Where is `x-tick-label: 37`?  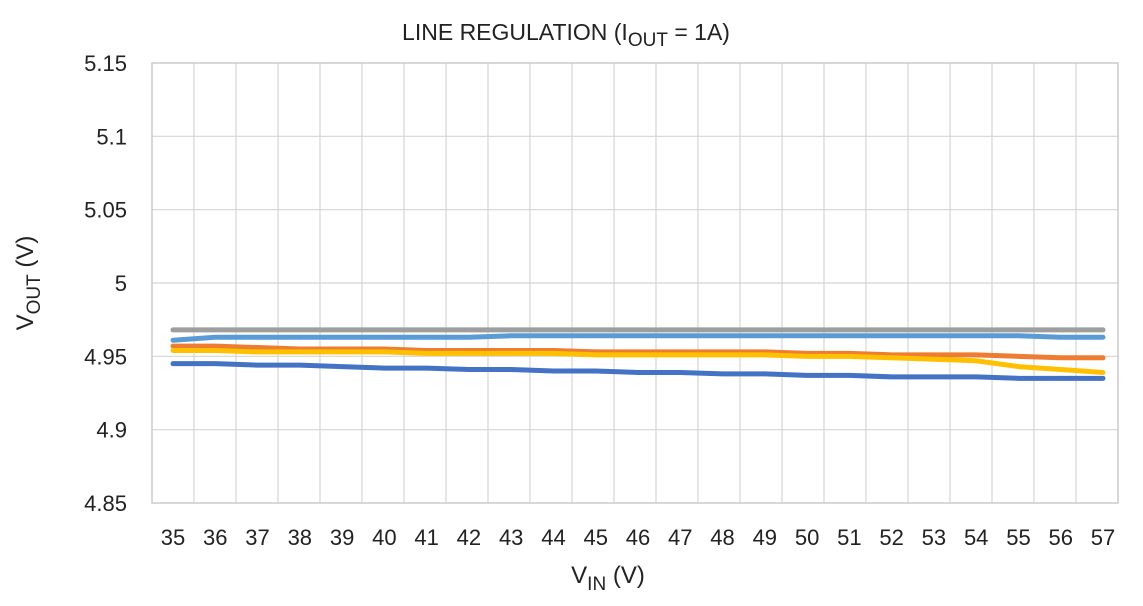
x-tick-label: 37 is located at coordinates (257, 537).